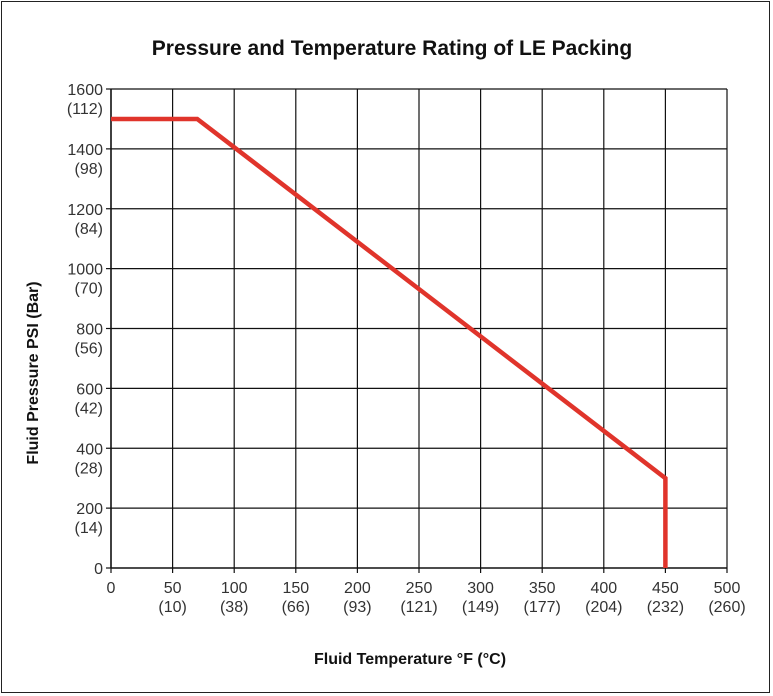 The height and width of the screenshot is (696, 773). I want to click on y-tick-label: 1000, so click(85, 270).